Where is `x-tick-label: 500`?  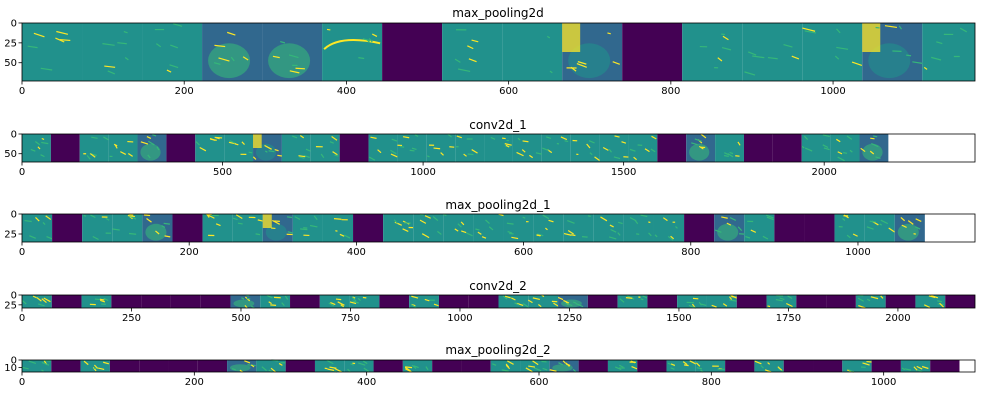 x-tick-label: 500 is located at coordinates (222, 172).